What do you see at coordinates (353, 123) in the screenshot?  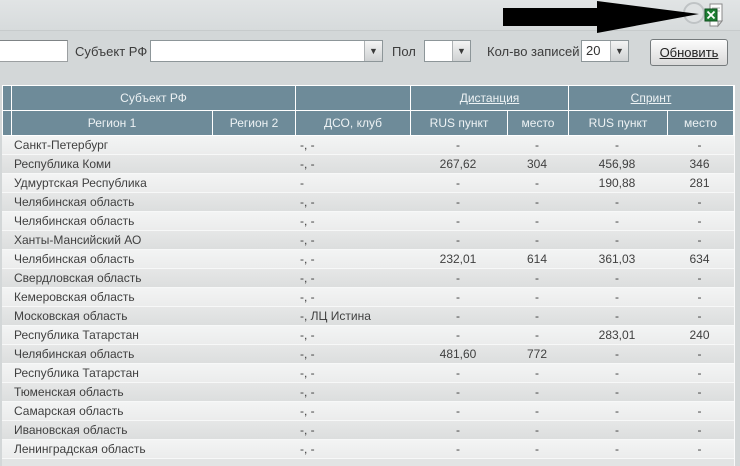 I see `column-header-club: ДСО, клуб` at bounding box center [353, 123].